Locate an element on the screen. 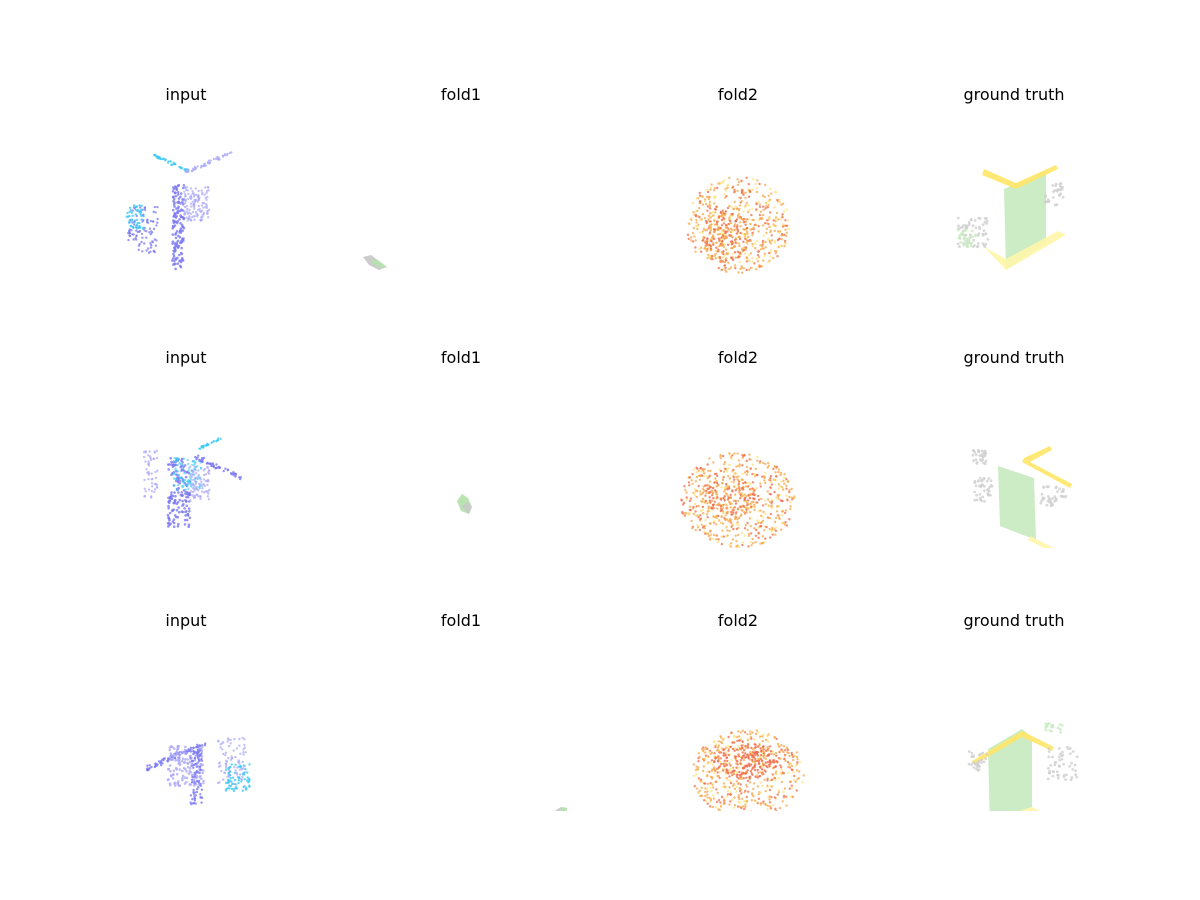 Image resolution: width=1200 pixels, height=900 pixels. subplot-r1-c3: fold2 is located at coordinates (738, 185).